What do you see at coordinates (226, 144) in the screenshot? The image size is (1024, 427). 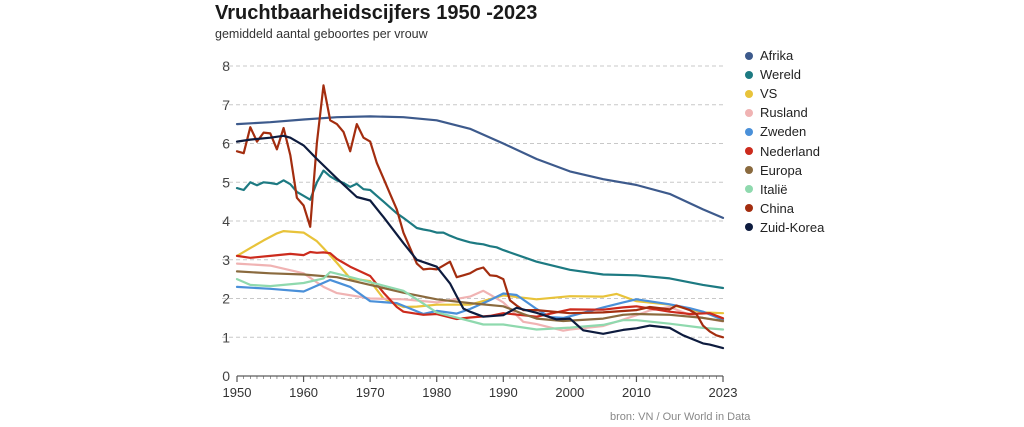 I see `y-tick-label: 6` at bounding box center [226, 144].